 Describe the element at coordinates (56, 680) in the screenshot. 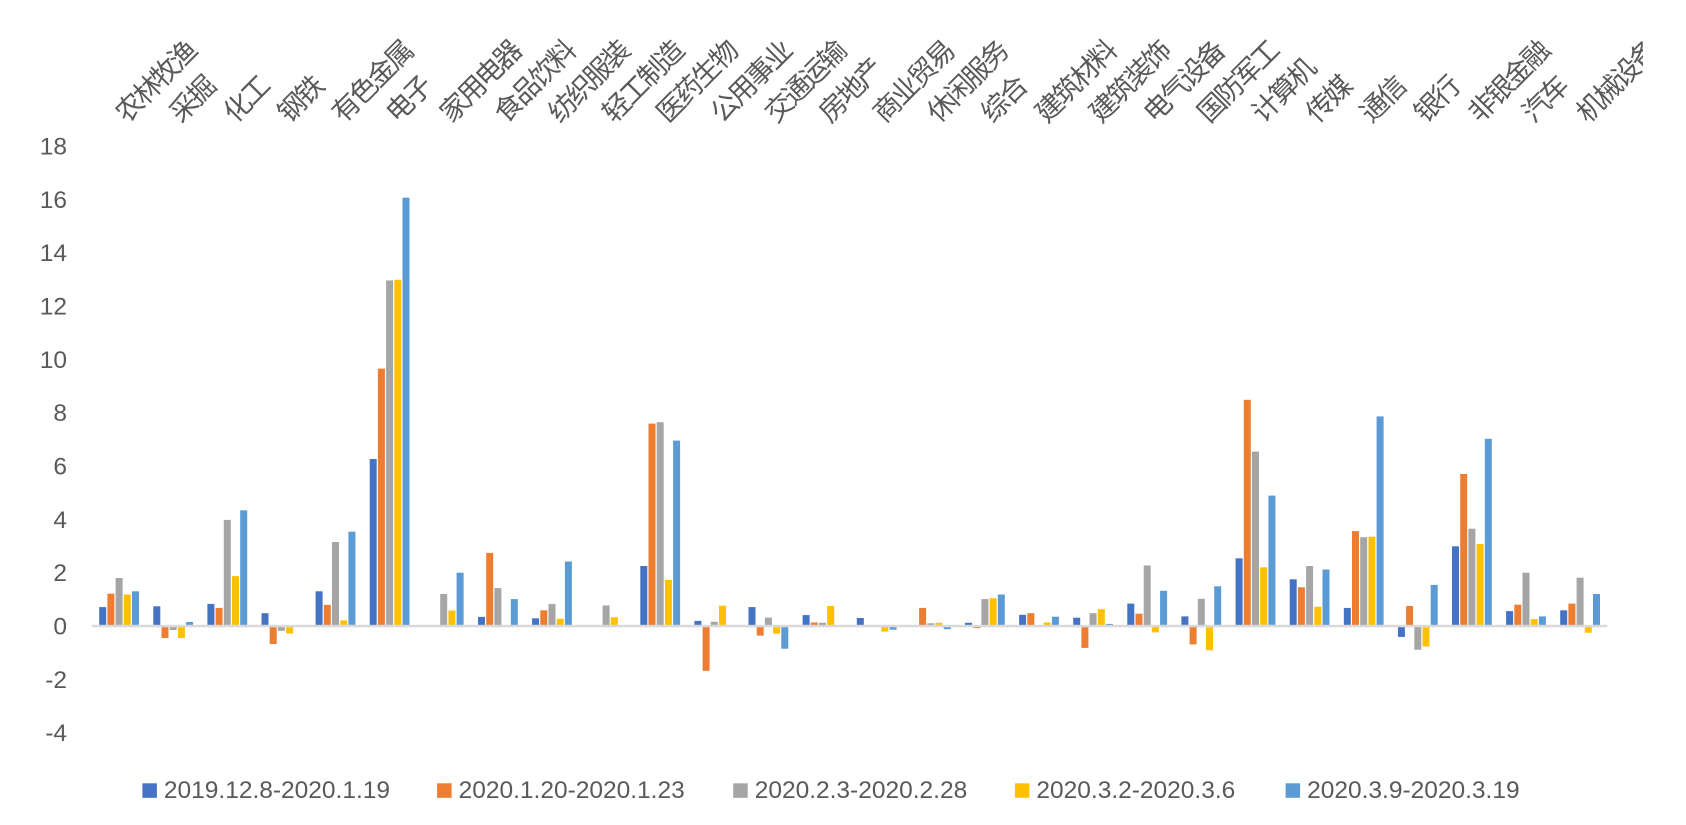

I see `svg-text: -2` at that location.